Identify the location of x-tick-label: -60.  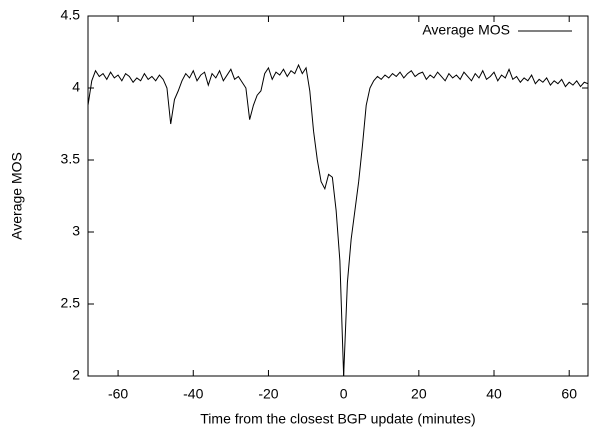
(118, 394).